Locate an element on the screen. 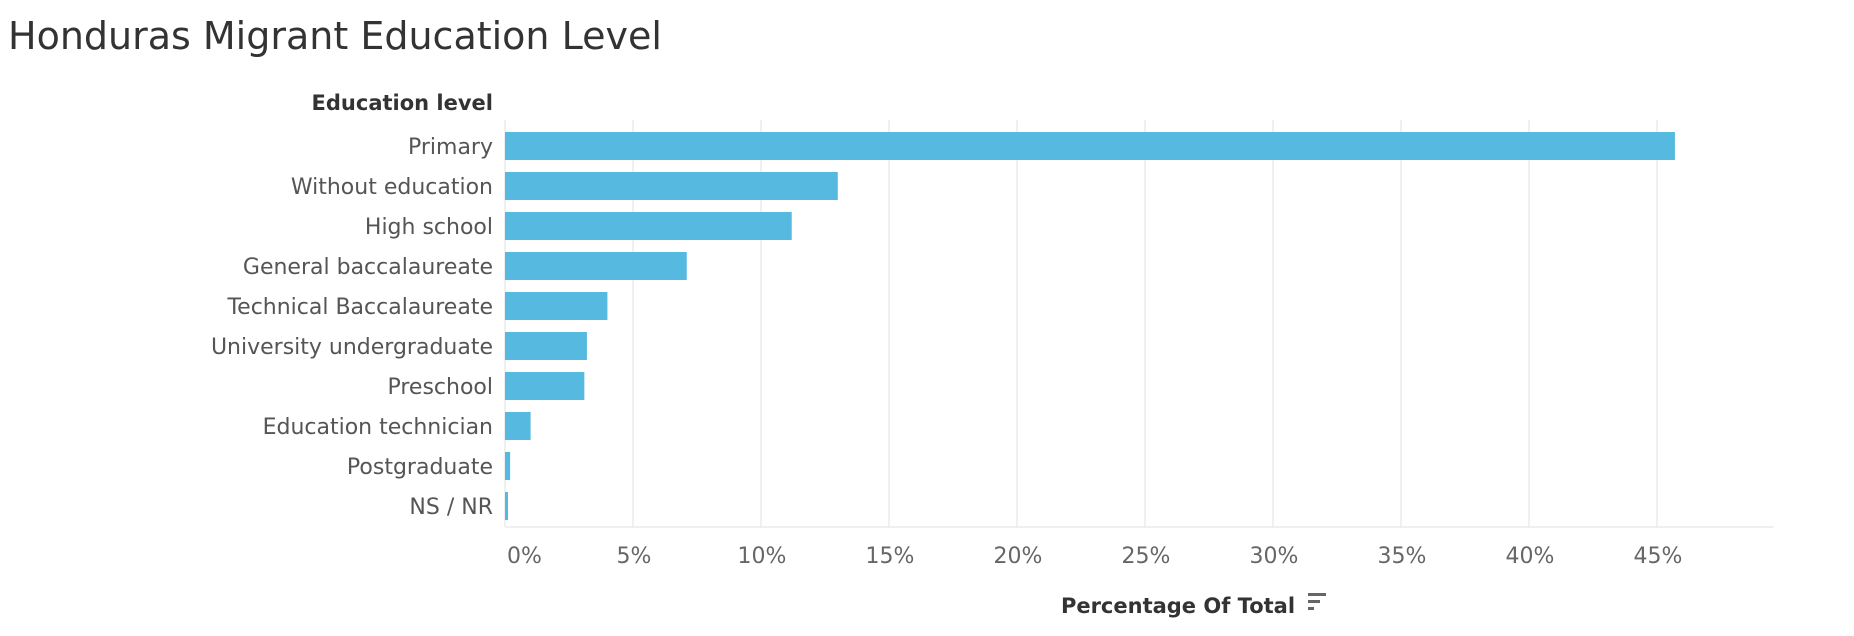 The image size is (1854, 636). x-tick-label: 0% is located at coordinates (524, 556).